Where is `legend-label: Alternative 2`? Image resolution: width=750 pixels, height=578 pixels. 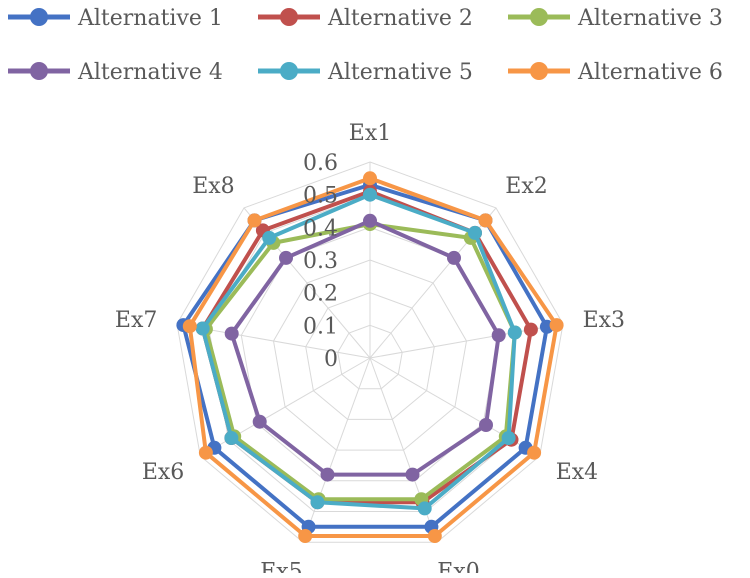
legend-label: Alternative 2 is located at coordinates (400, 18).